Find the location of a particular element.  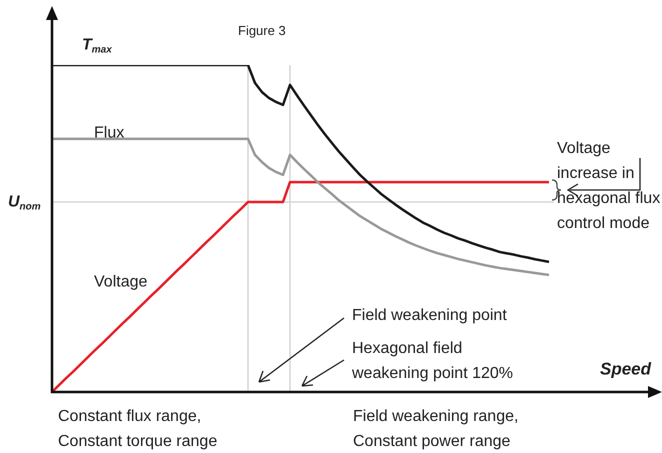

text: Constant flux range, Constant torque range is located at coordinates (138, 429).